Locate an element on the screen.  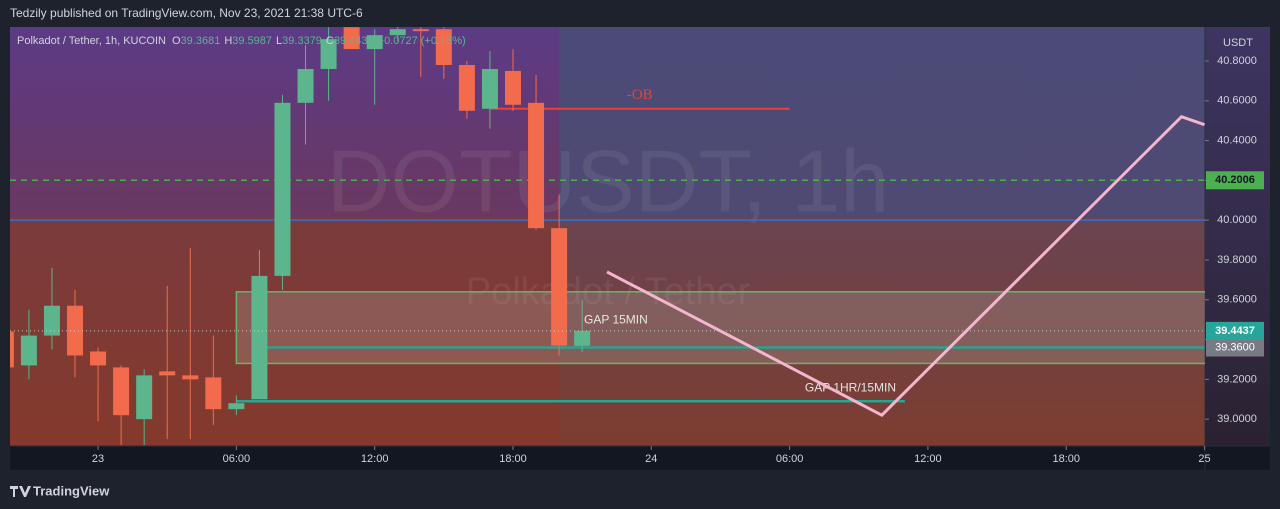
footer: TradingView is located at coordinates (71, 490).